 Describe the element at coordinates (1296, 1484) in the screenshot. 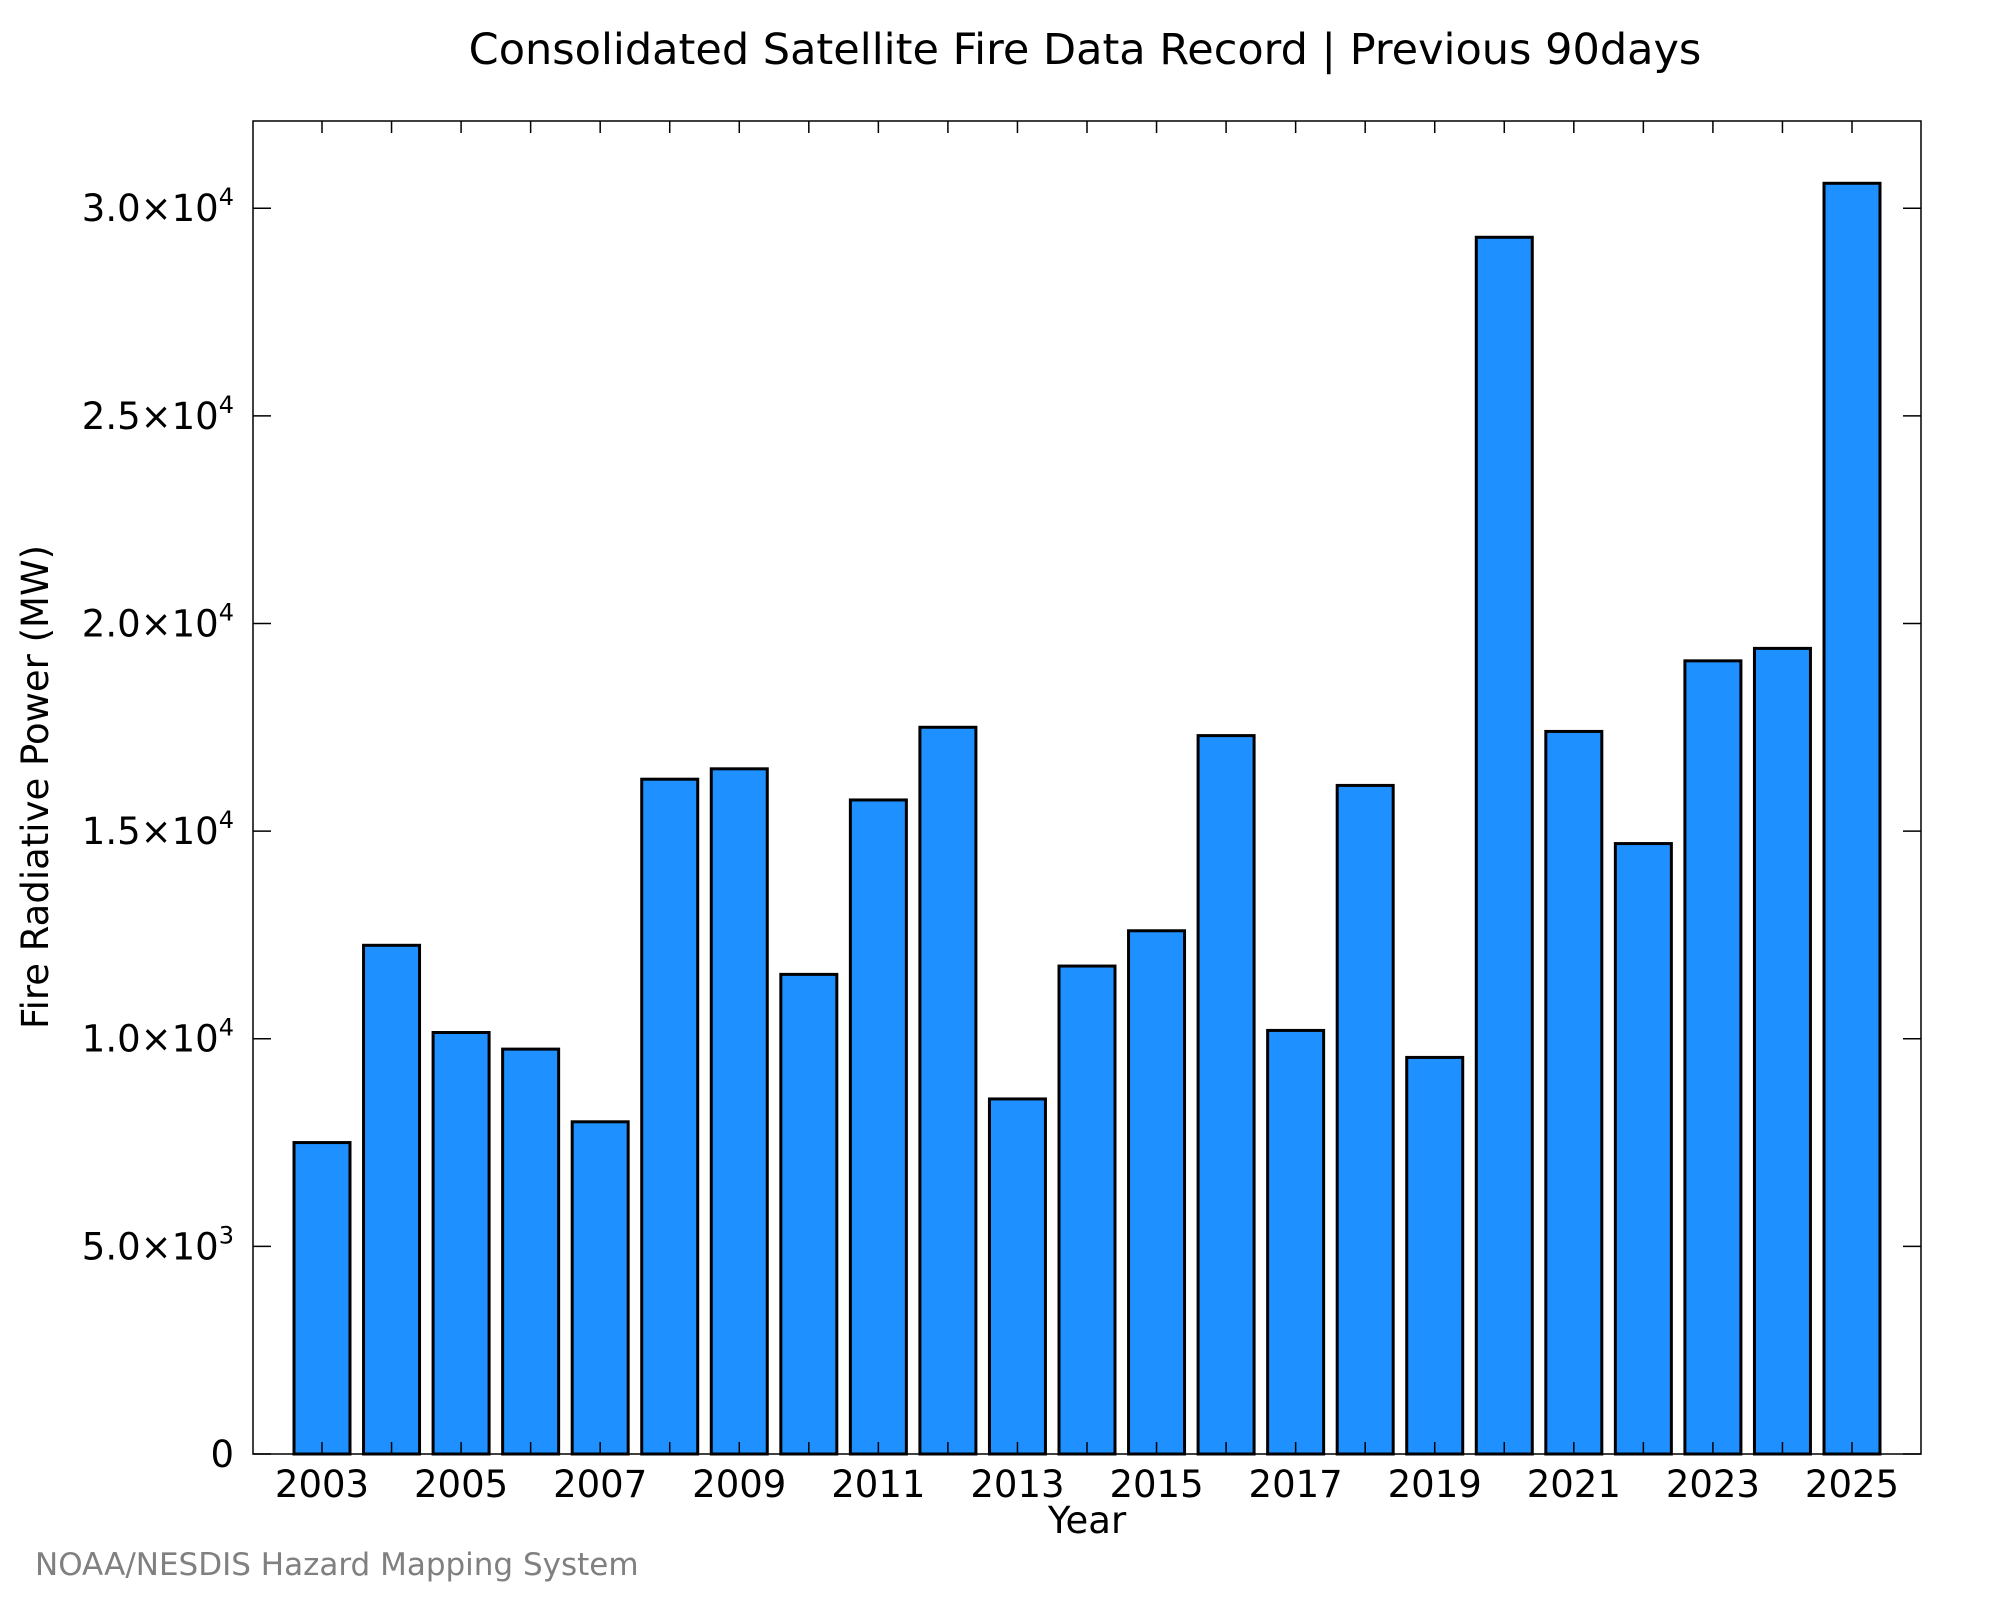

I see `x-tick-label: 2017` at that location.